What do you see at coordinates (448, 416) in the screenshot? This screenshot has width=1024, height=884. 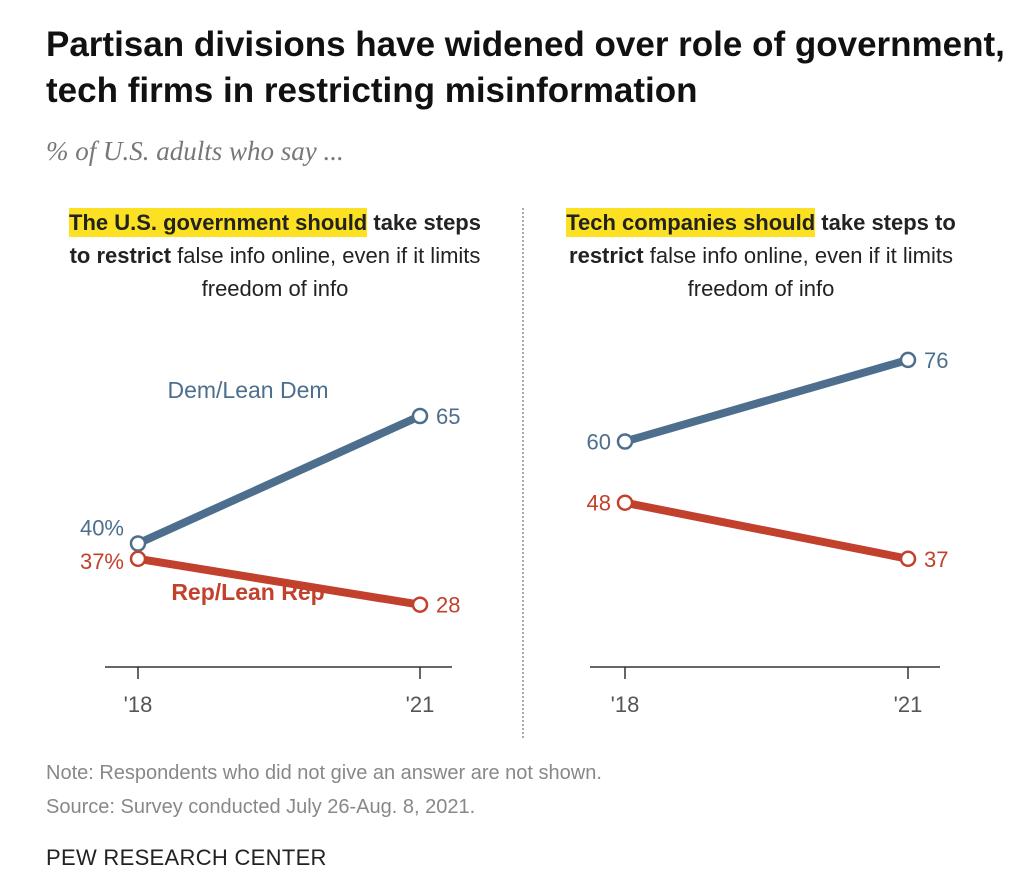 I see `data-label: 65` at bounding box center [448, 416].